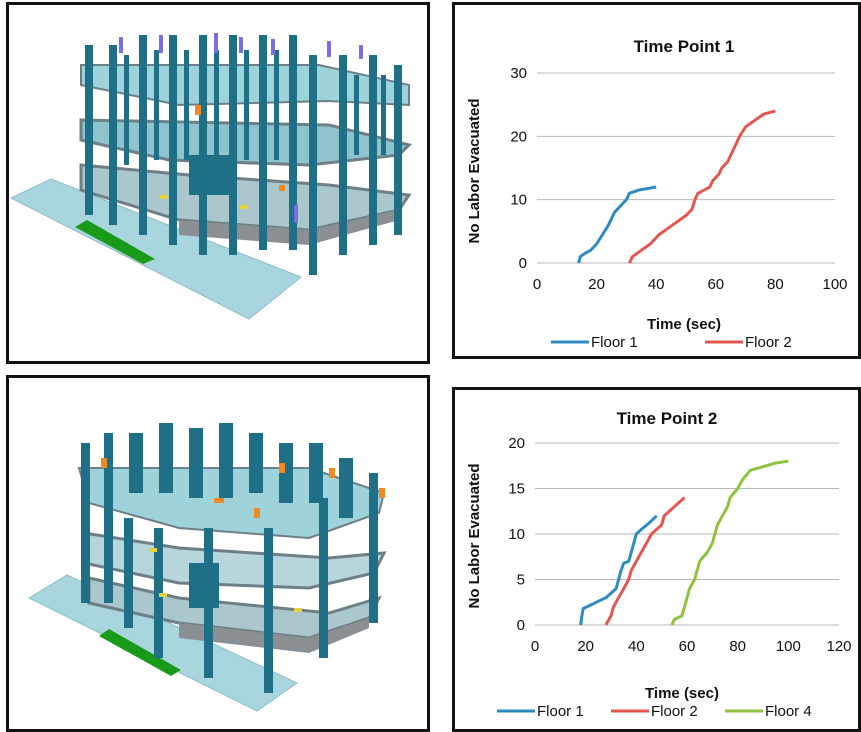 Image resolution: width=861 pixels, height=732 pixels. What do you see at coordinates (516, 489) in the screenshot?
I see `y-tick-label: 15` at bounding box center [516, 489].